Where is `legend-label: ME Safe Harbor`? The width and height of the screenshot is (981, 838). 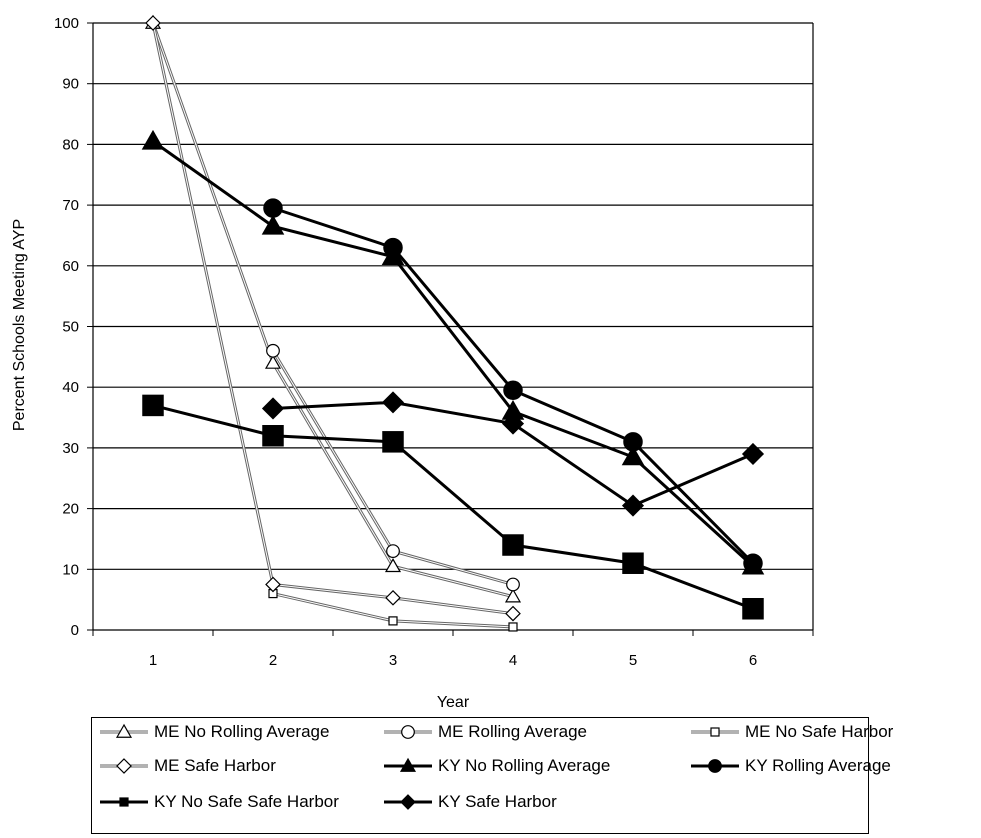
legend-label: ME Safe Harbor is located at coordinates (215, 765).